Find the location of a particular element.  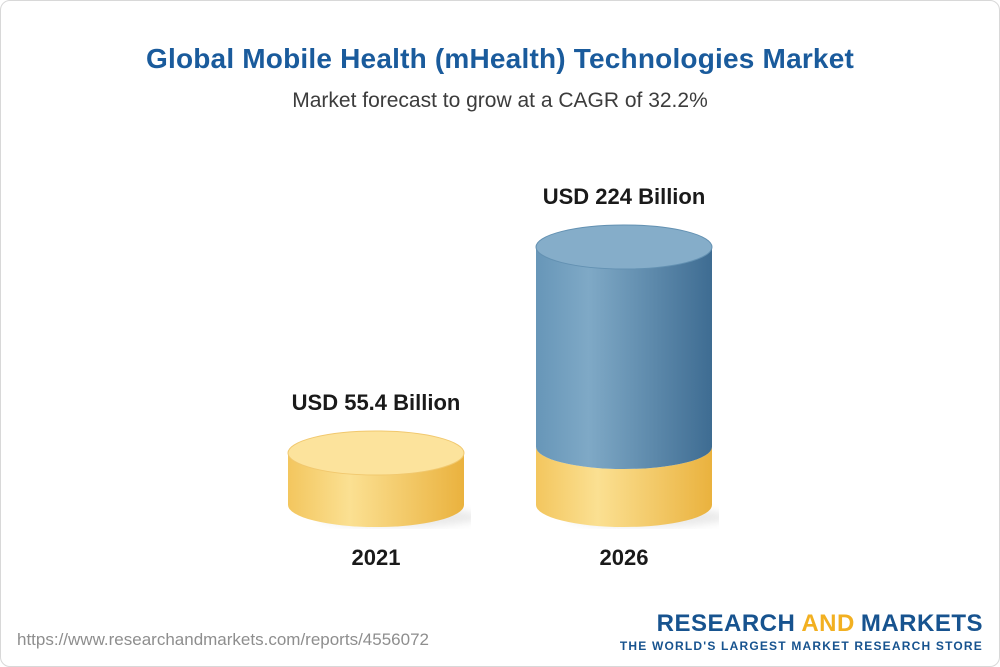

brand-logo-wordmark: RESEARCH AND MARKETS is located at coordinates (801, 624).